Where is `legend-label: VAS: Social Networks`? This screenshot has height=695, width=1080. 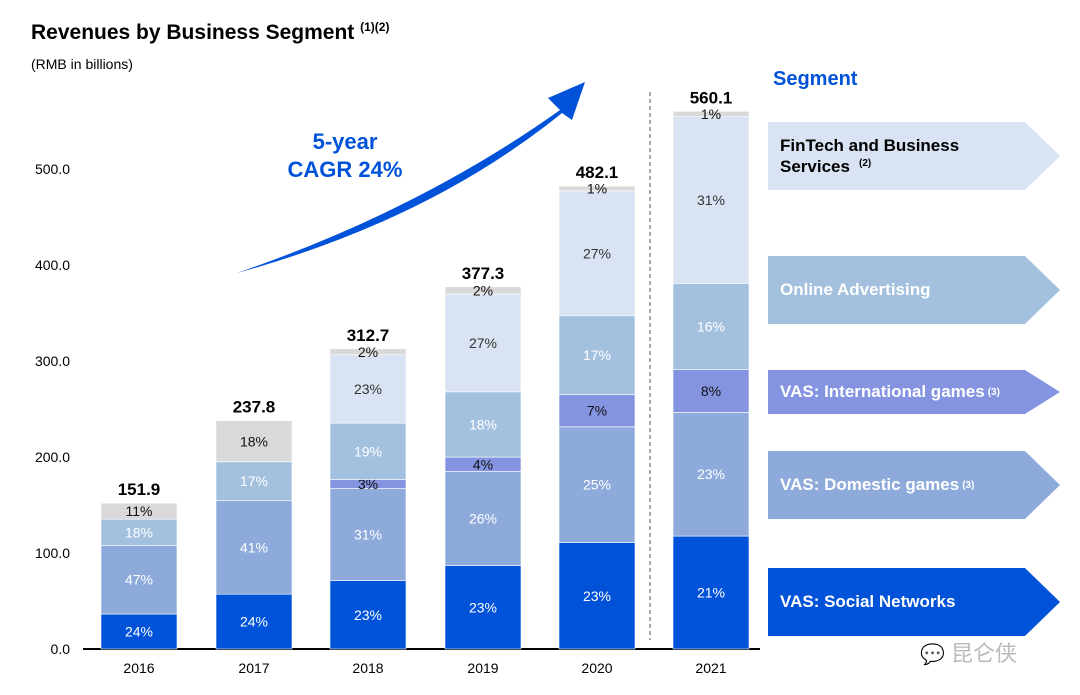
legend-label: VAS: Social Networks is located at coordinates (868, 601).